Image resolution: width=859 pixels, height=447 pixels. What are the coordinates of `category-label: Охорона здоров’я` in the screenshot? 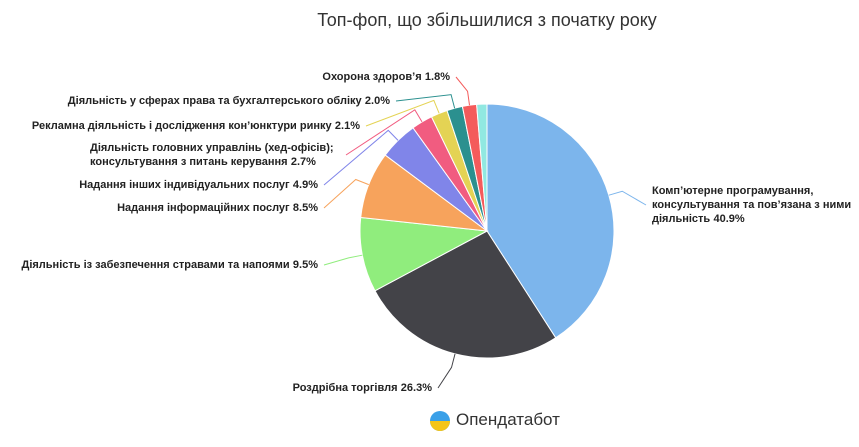 It's located at (372, 77).